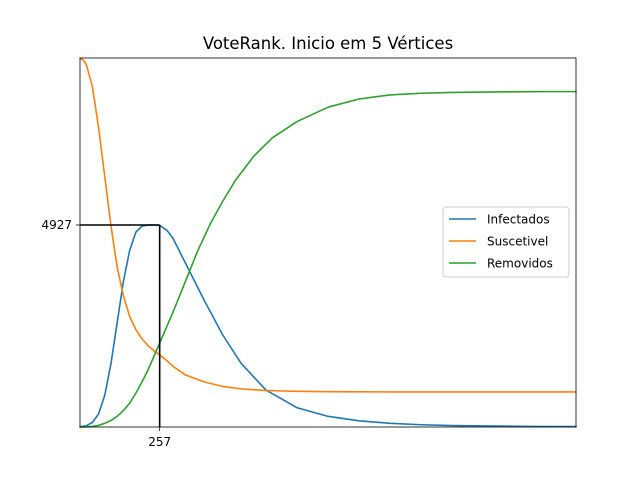 This screenshot has height=480, width=640. I want to click on legend-label-infectados: Infectados, so click(518, 220).